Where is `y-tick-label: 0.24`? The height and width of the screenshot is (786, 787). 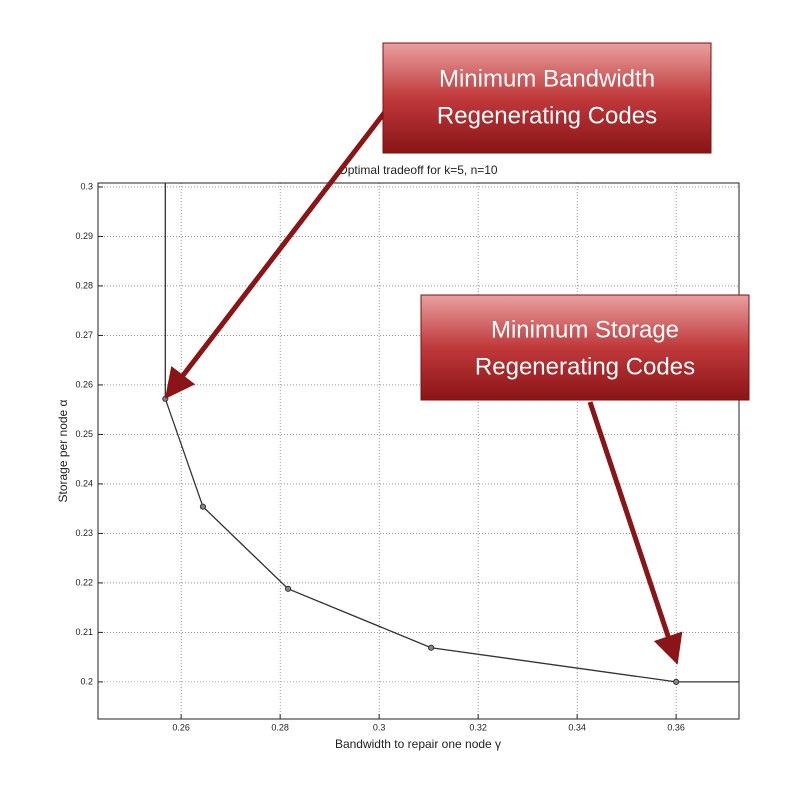
y-tick-label: 0.24 is located at coordinates (84, 483).